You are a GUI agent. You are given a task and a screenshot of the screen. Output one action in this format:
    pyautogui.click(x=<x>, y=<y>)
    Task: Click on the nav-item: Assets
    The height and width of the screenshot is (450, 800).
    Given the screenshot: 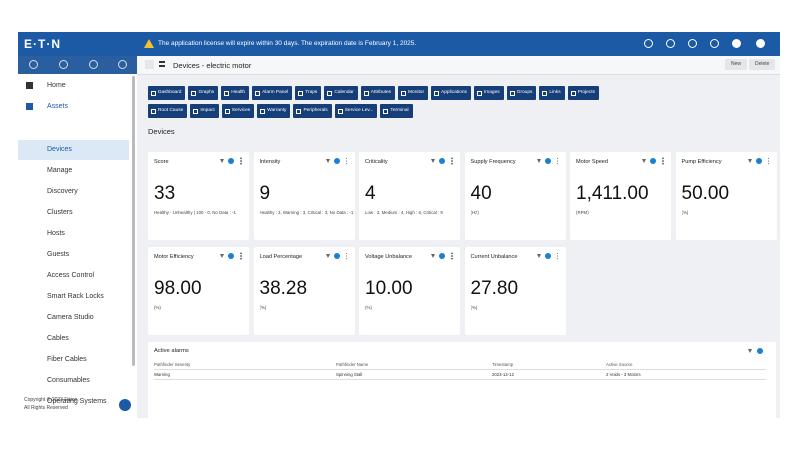 What is the action you would take?
    pyautogui.click(x=58, y=106)
    